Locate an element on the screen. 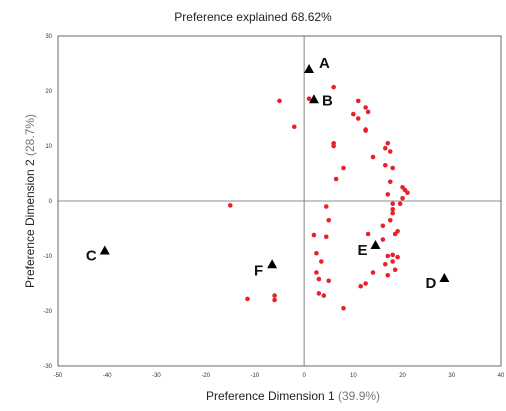 The image size is (506, 411). x-axis-label-text: Preference Dimension 1 is located at coordinates (270, 396).